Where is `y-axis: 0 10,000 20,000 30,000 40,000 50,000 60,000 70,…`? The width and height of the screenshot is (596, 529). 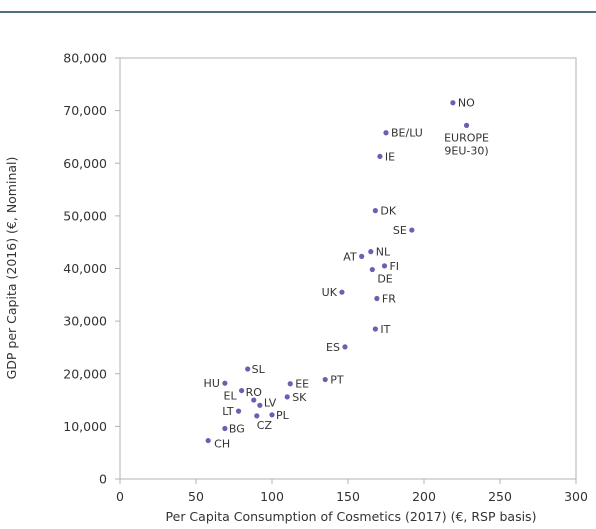
y-axis: 0 10,000 20,000 30,000 40,000 50,000 60,000 70,… is located at coordinates (91, 269).